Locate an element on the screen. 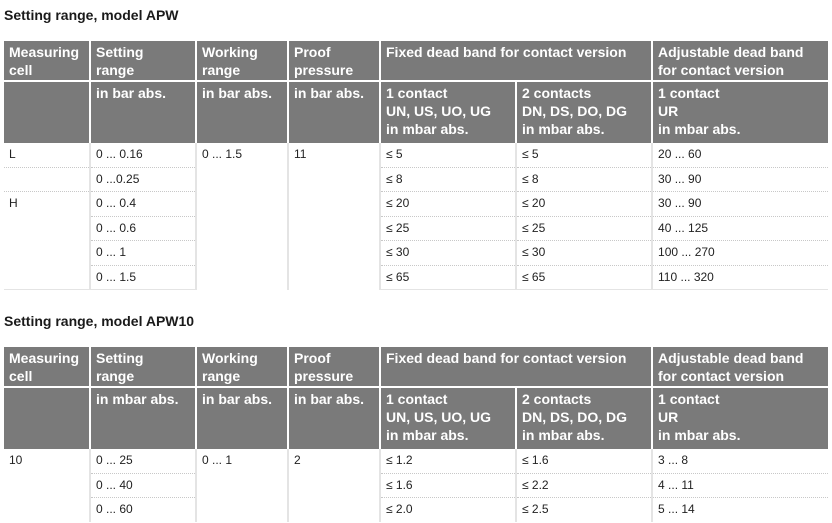 This screenshot has width=832, height=523. table-row: 0 ... 1 ≤ 30 ≤ 30 100 ... 270 is located at coordinates (416, 253).